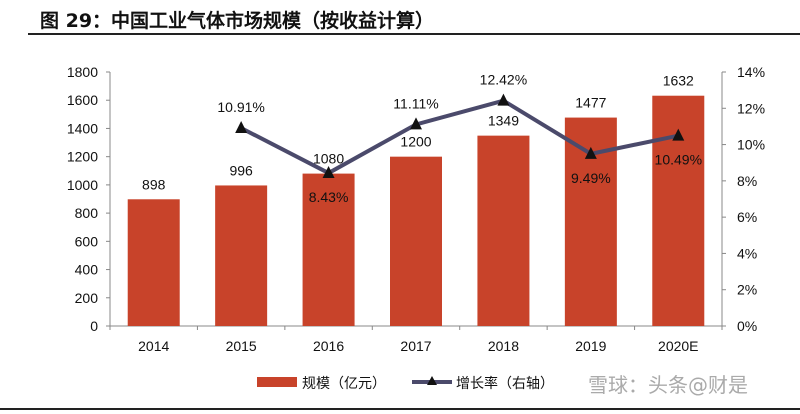  What do you see at coordinates (678, 160) in the screenshot?
I see `growth-label: 10.49%` at bounding box center [678, 160].